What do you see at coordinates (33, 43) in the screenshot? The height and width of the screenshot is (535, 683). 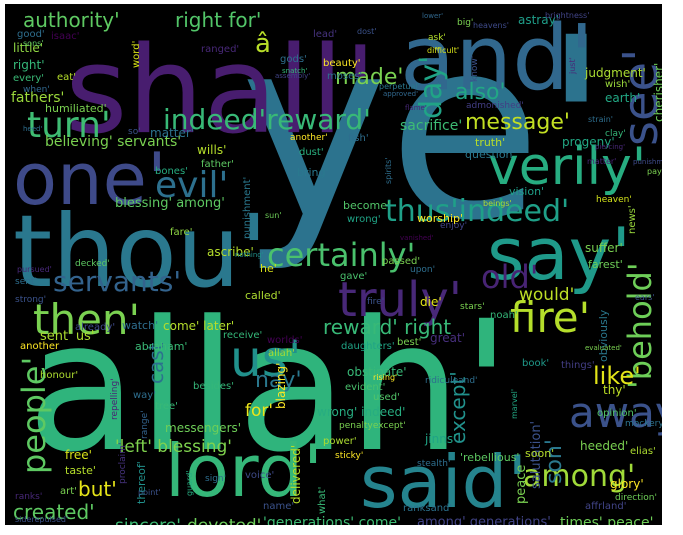 I see `cloud-word-sons: sons'` at bounding box center [33, 43].